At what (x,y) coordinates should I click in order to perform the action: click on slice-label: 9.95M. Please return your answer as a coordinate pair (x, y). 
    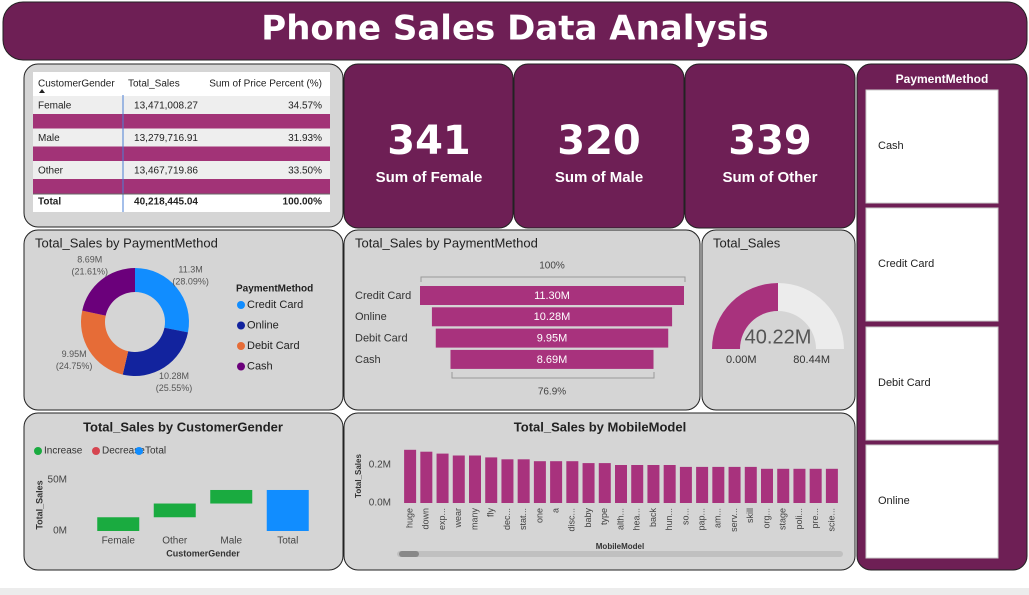
    Looking at the image, I should click on (74, 354).